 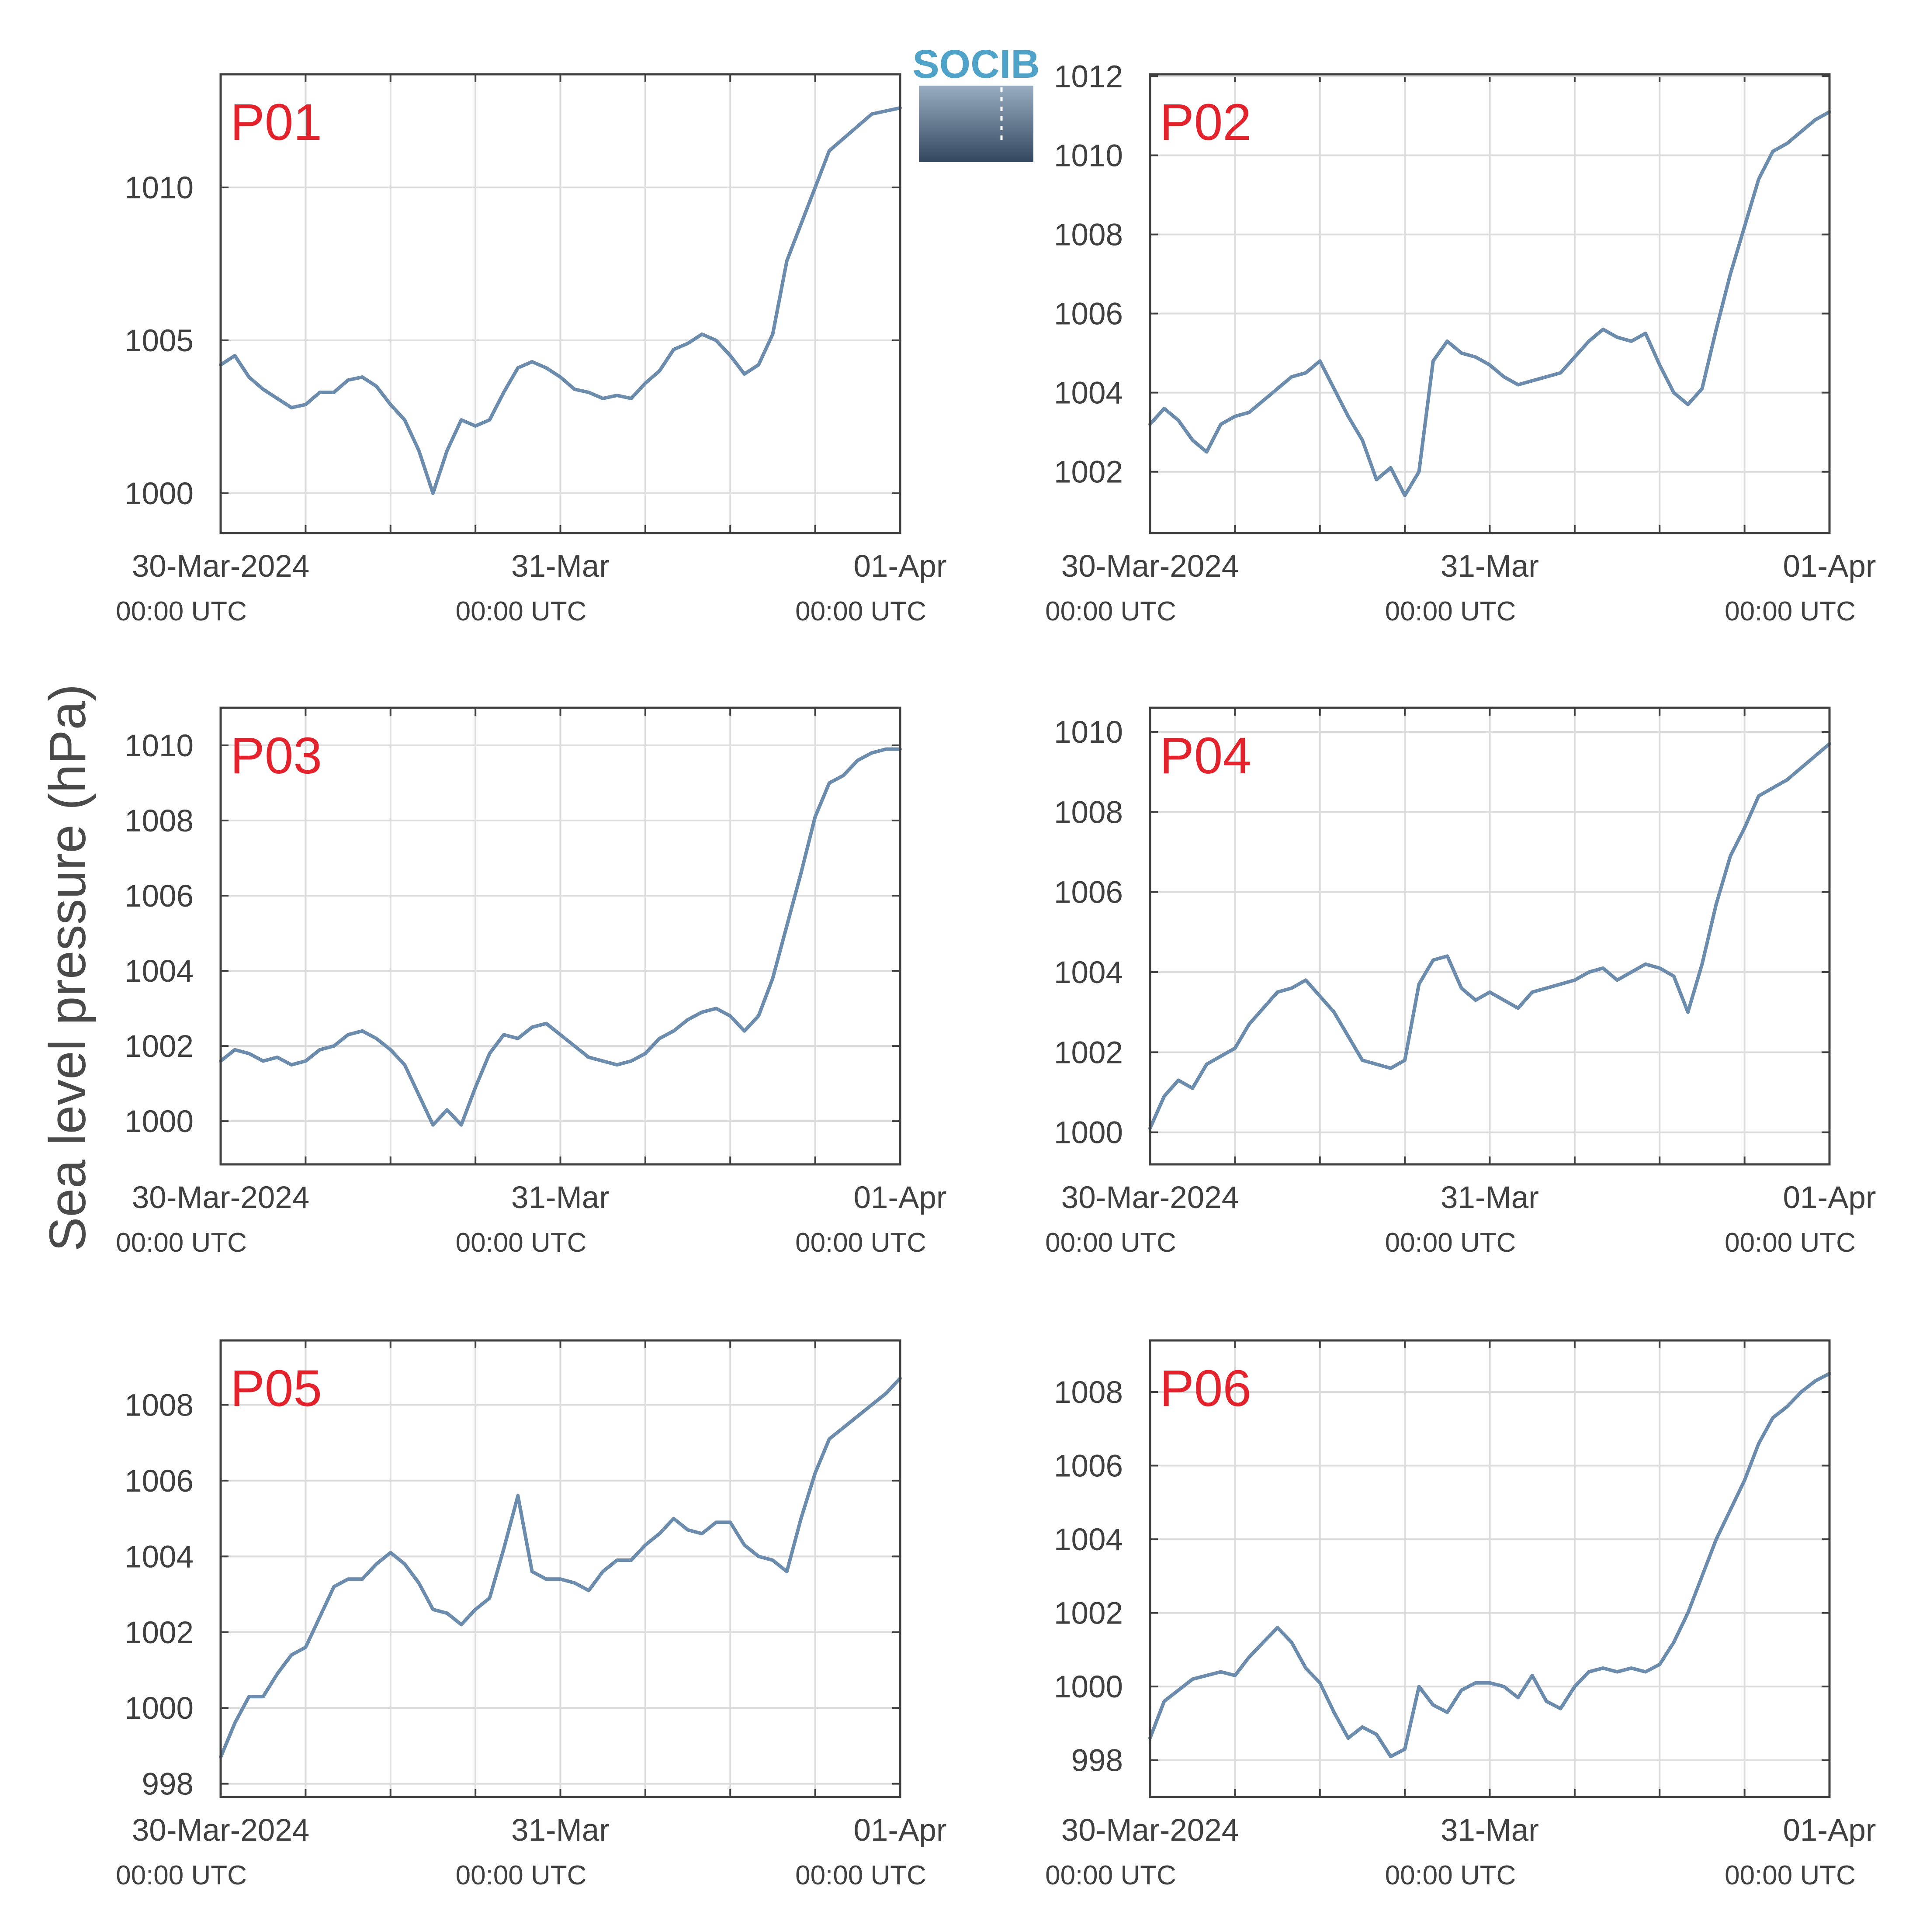 I want to click on panel-label: P06, so click(x=1205, y=1388).